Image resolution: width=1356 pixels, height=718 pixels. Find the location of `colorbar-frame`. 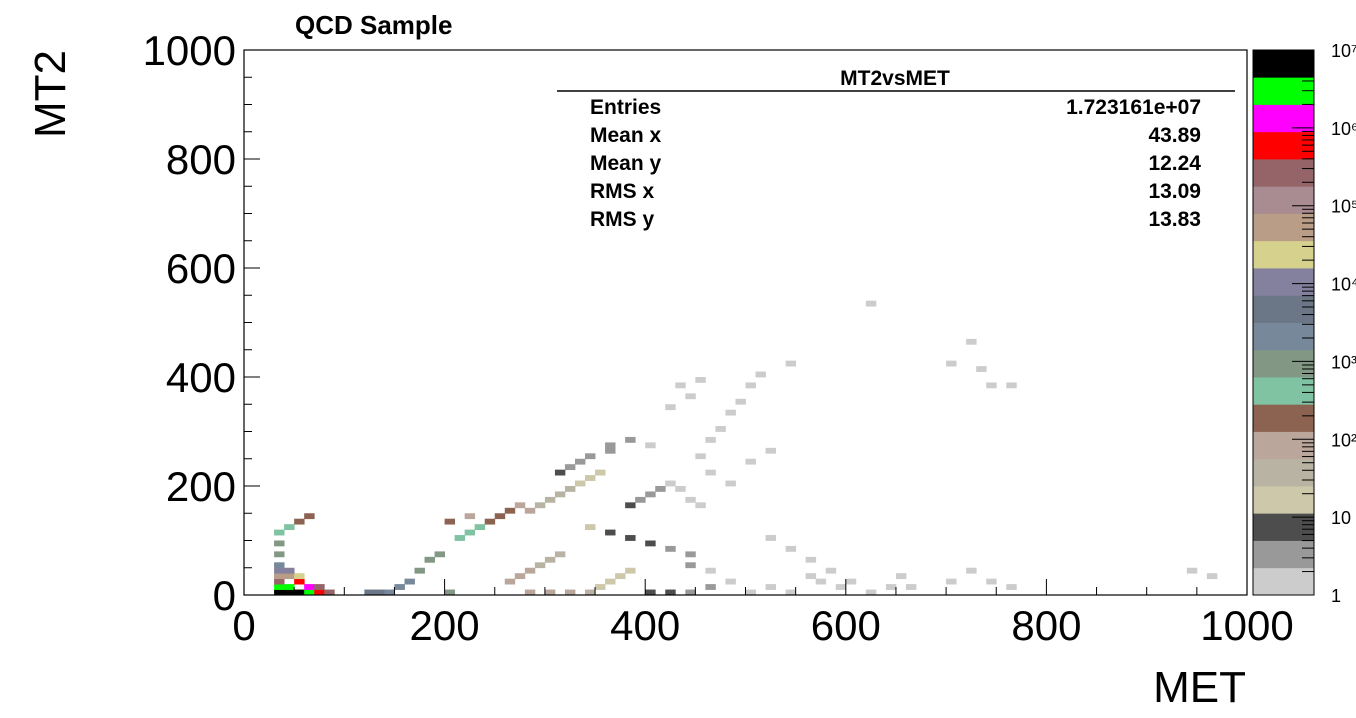

colorbar-frame is located at coordinates (1283, 322).